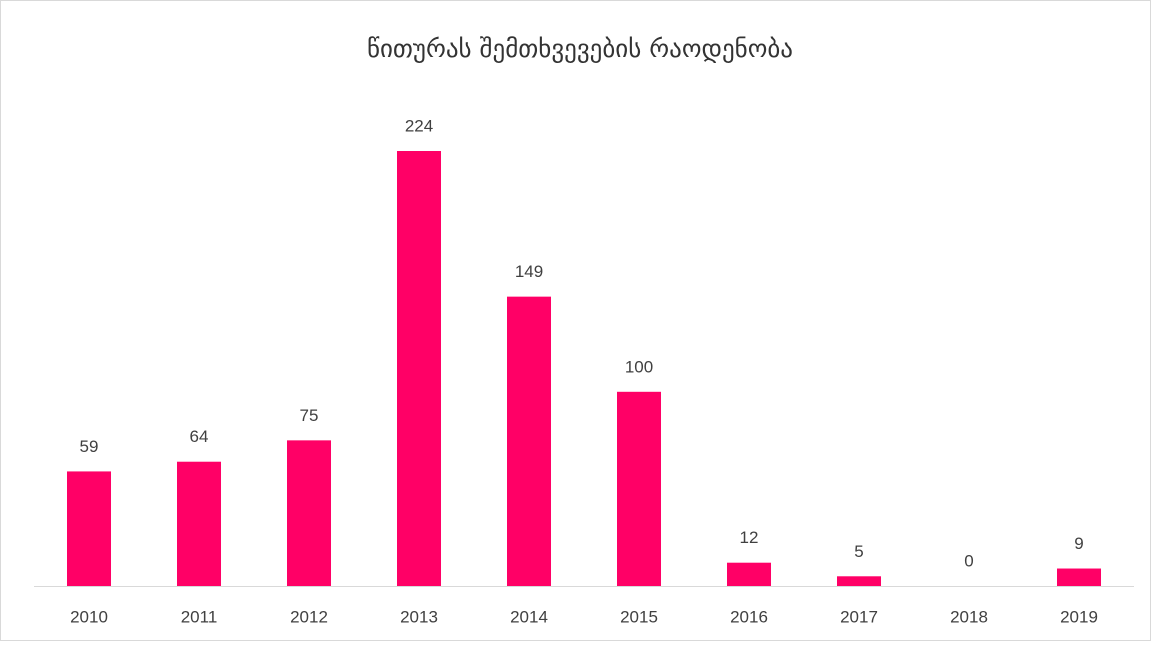  Describe the element at coordinates (529, 616) in the screenshot. I see `x-tick-label: 2014` at that location.